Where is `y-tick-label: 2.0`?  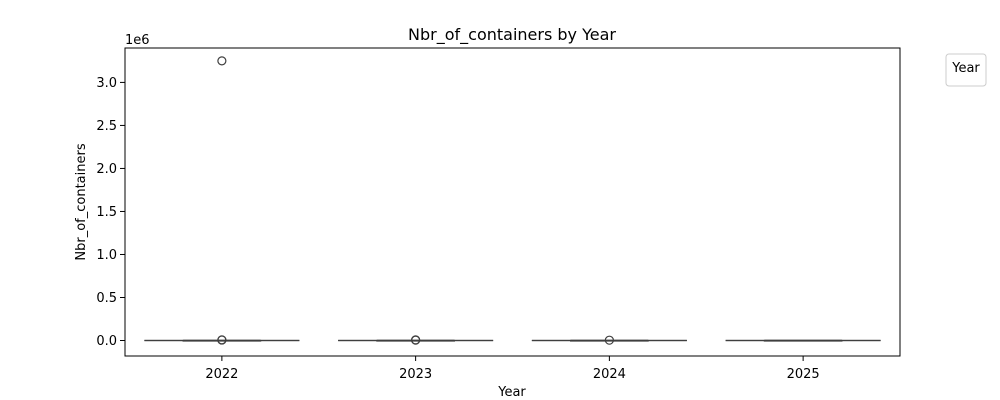
y-tick-label: 2.0 is located at coordinates (106, 169).